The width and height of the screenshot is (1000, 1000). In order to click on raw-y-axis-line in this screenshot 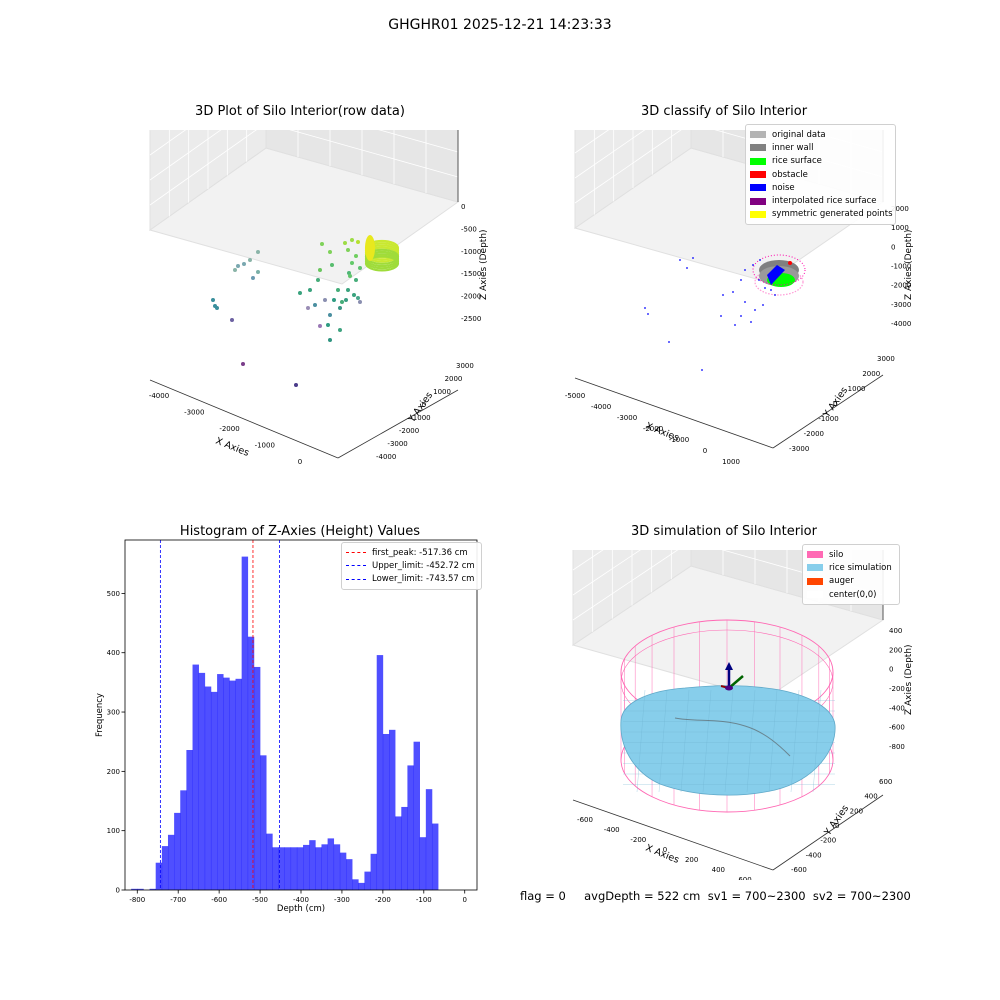, I will do `click(398, 424)`.